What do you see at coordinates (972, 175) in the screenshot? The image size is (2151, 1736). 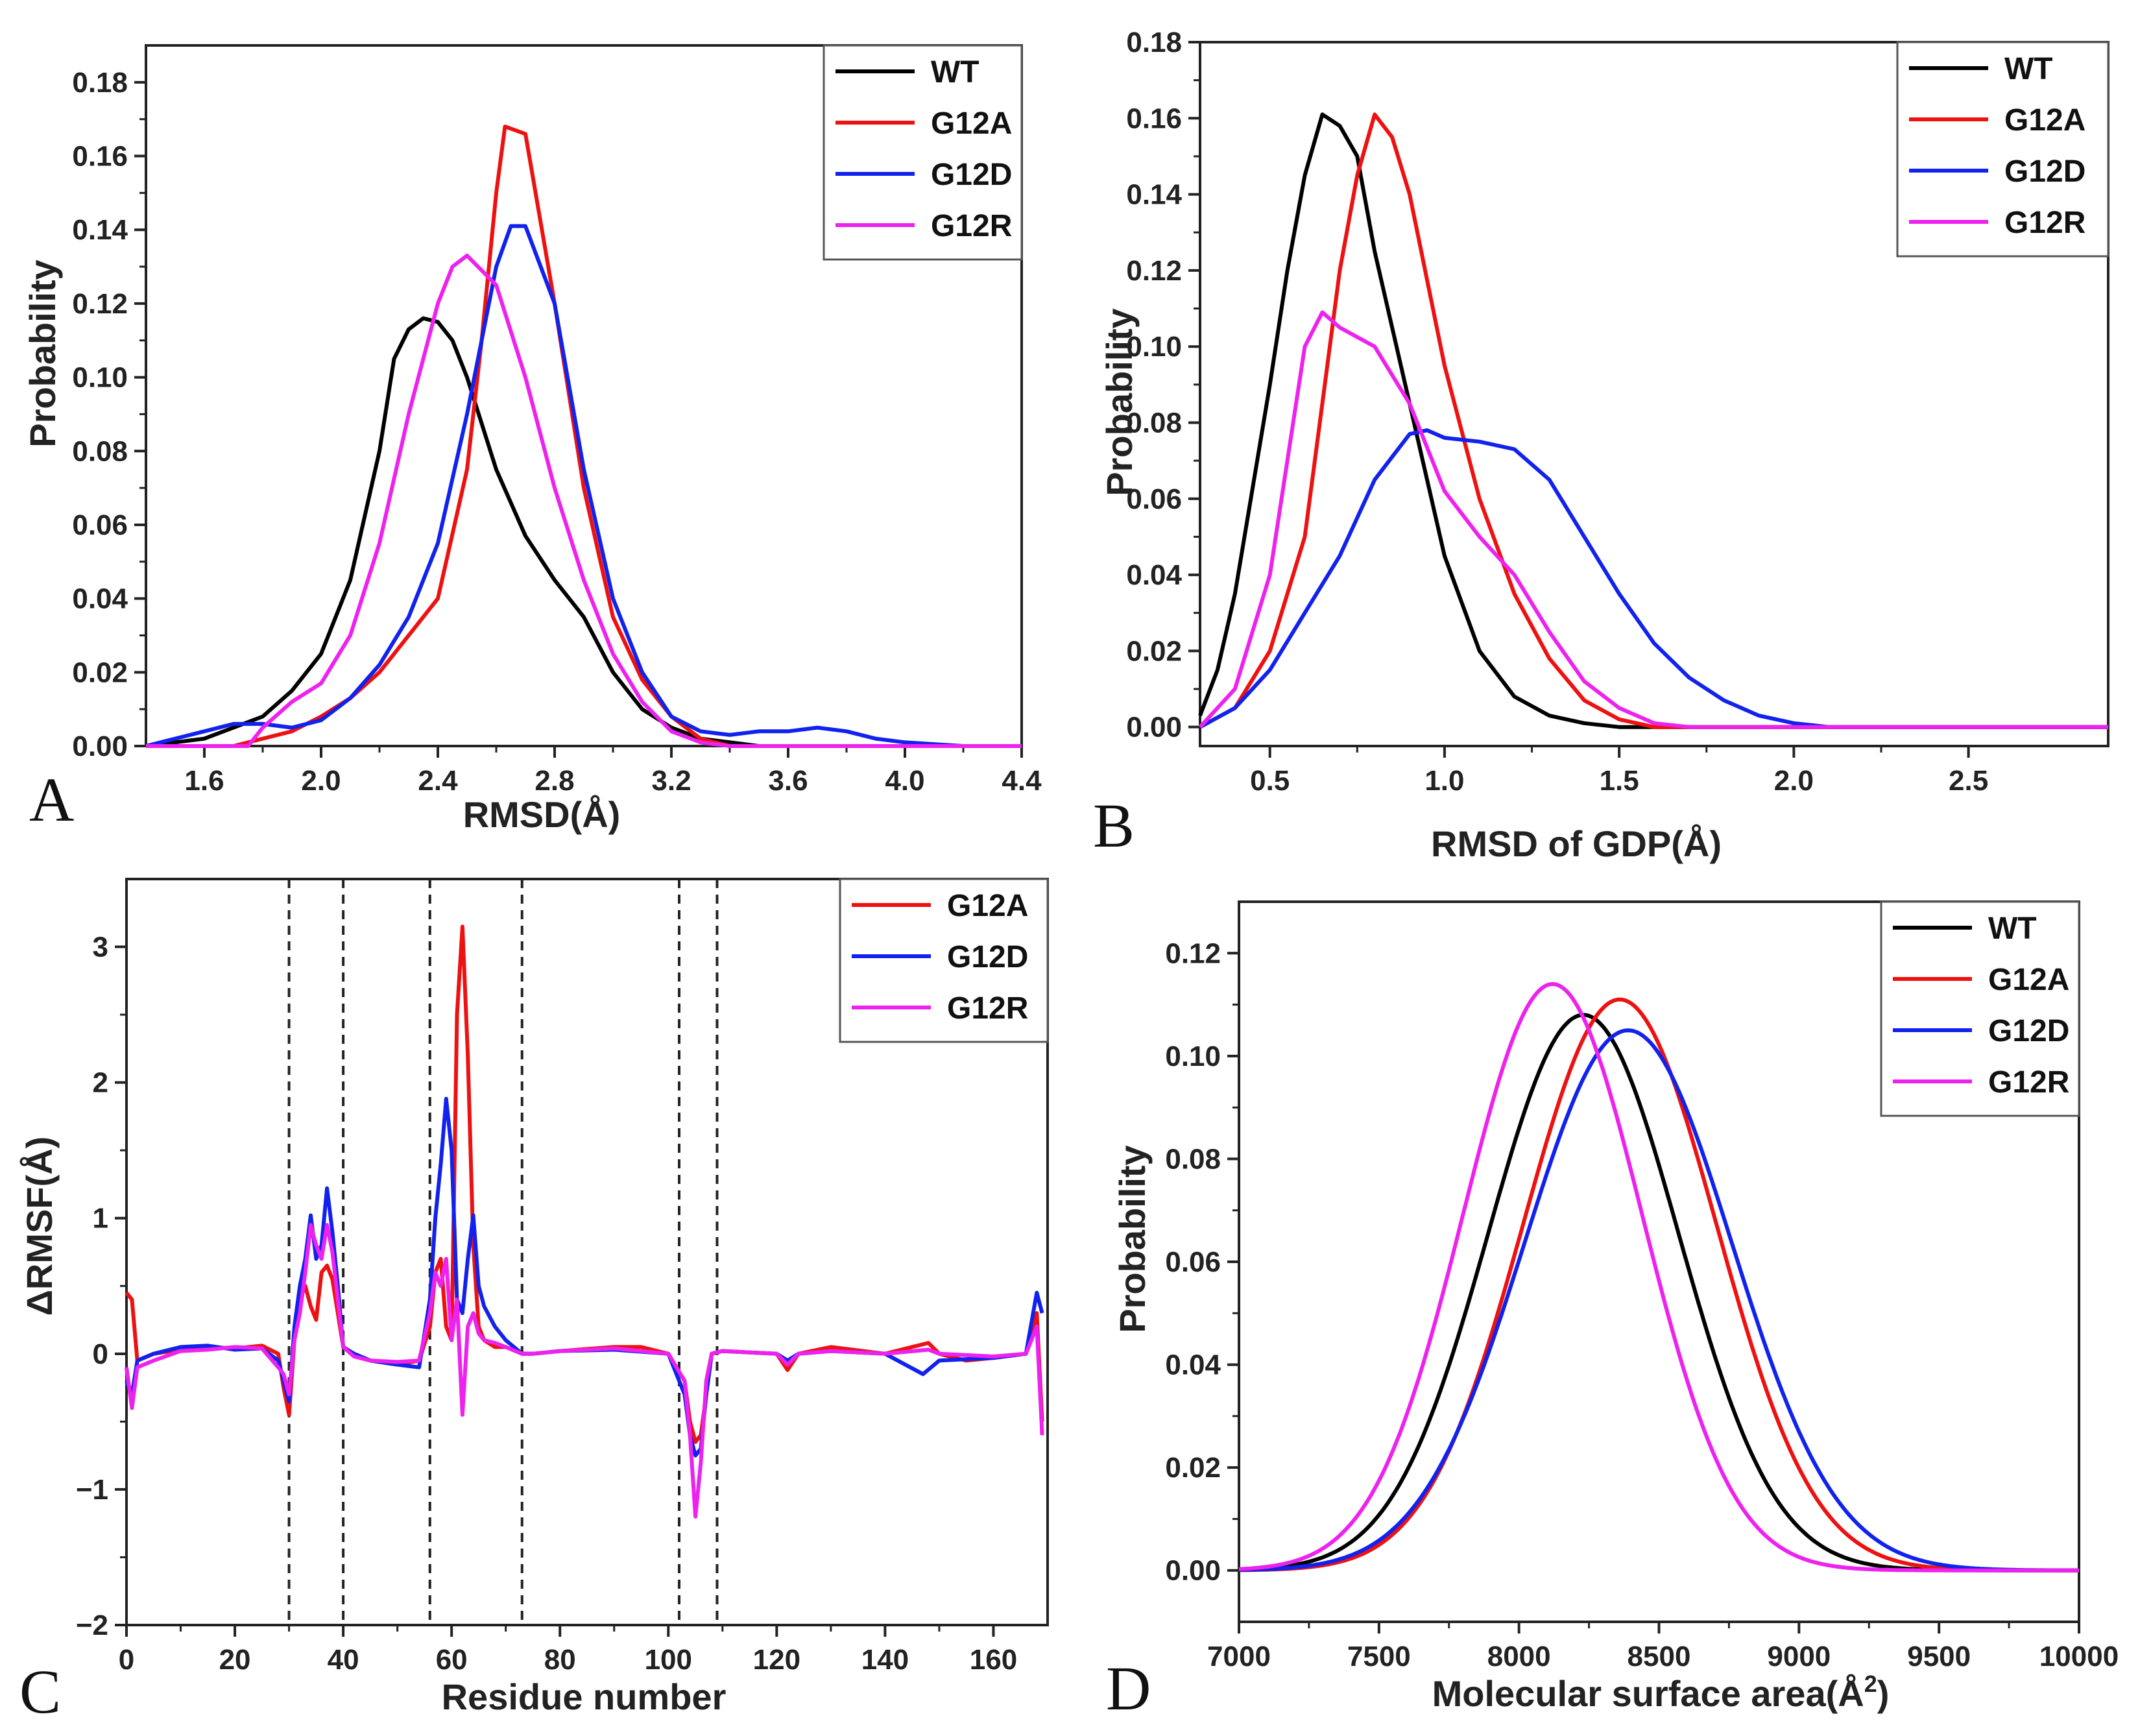 I see `panel-a-legend-label: G12D` at bounding box center [972, 175].